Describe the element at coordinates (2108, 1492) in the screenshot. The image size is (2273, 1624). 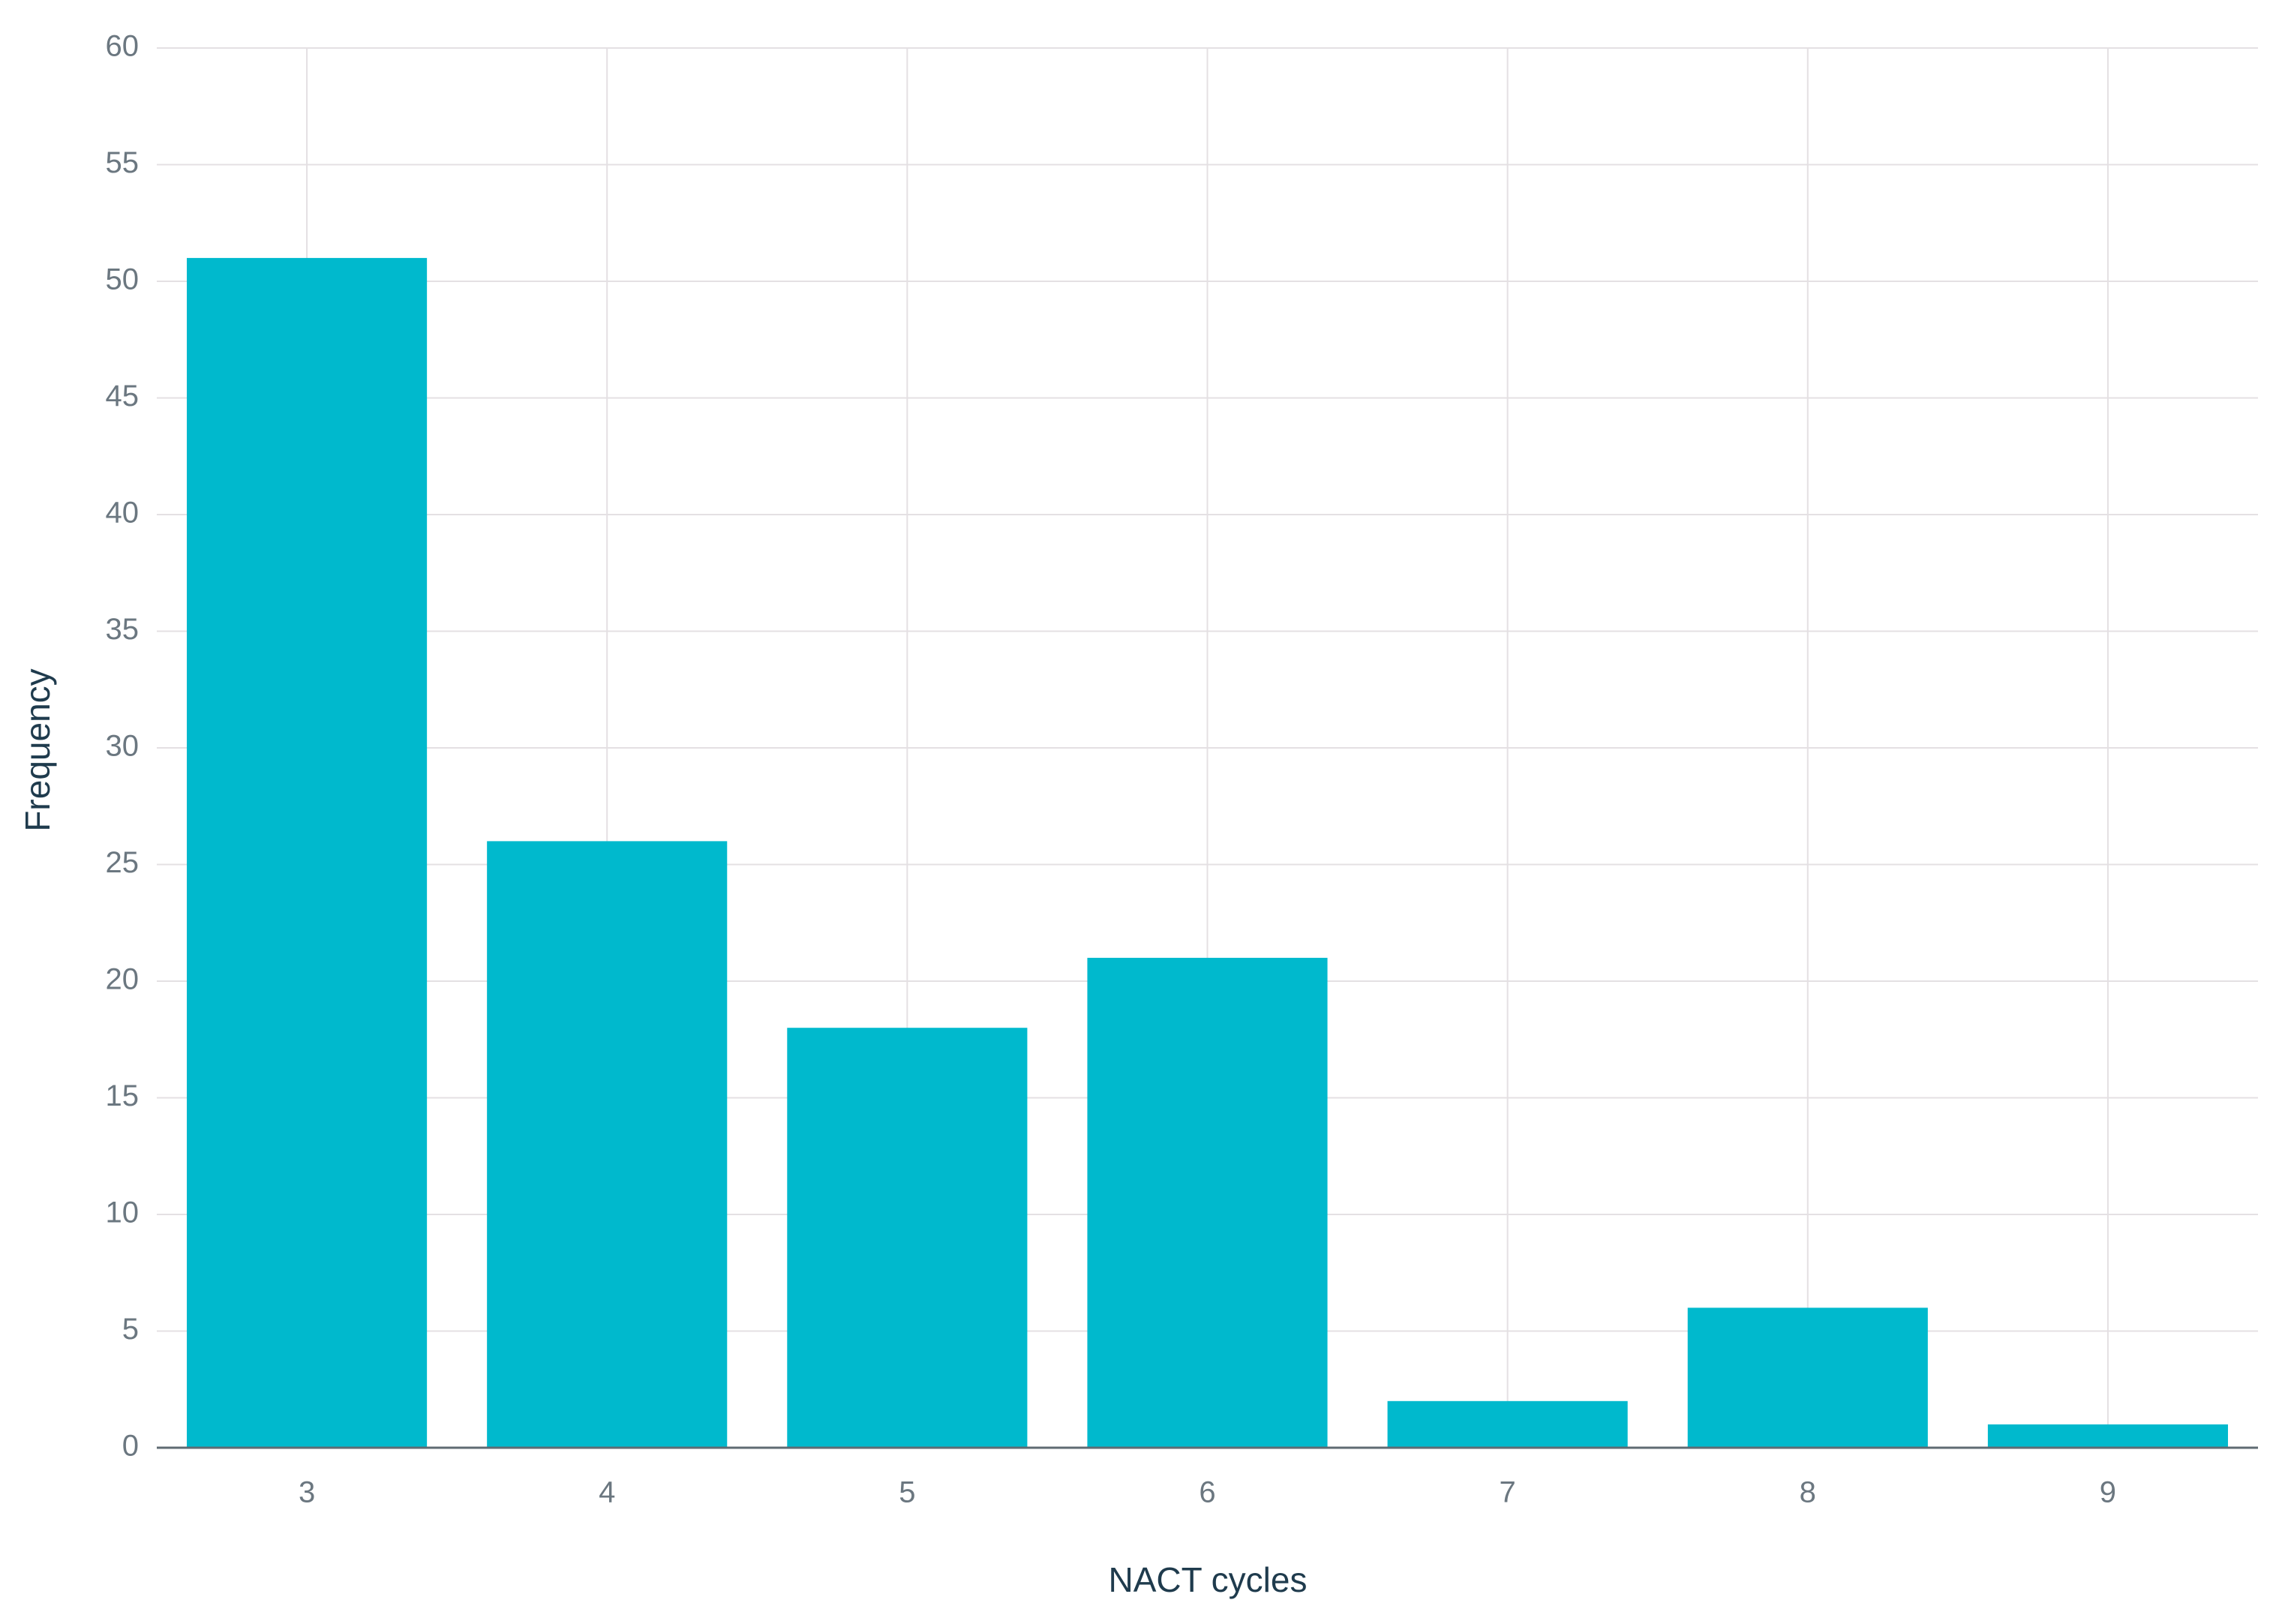
I see `x-tick-label: 9` at that location.